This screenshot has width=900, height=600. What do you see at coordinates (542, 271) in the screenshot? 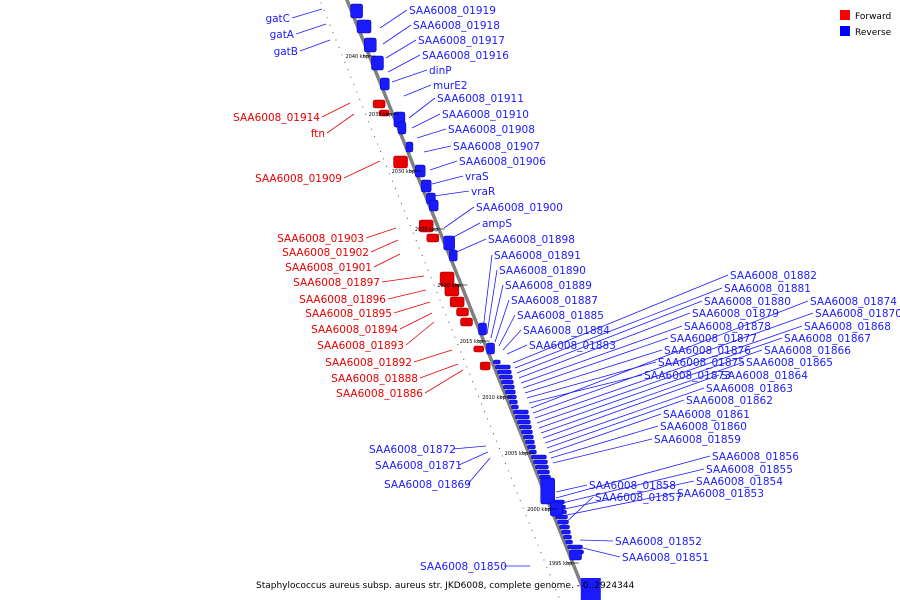
I see `gene-label: SAA6008_01890` at bounding box center [542, 271].